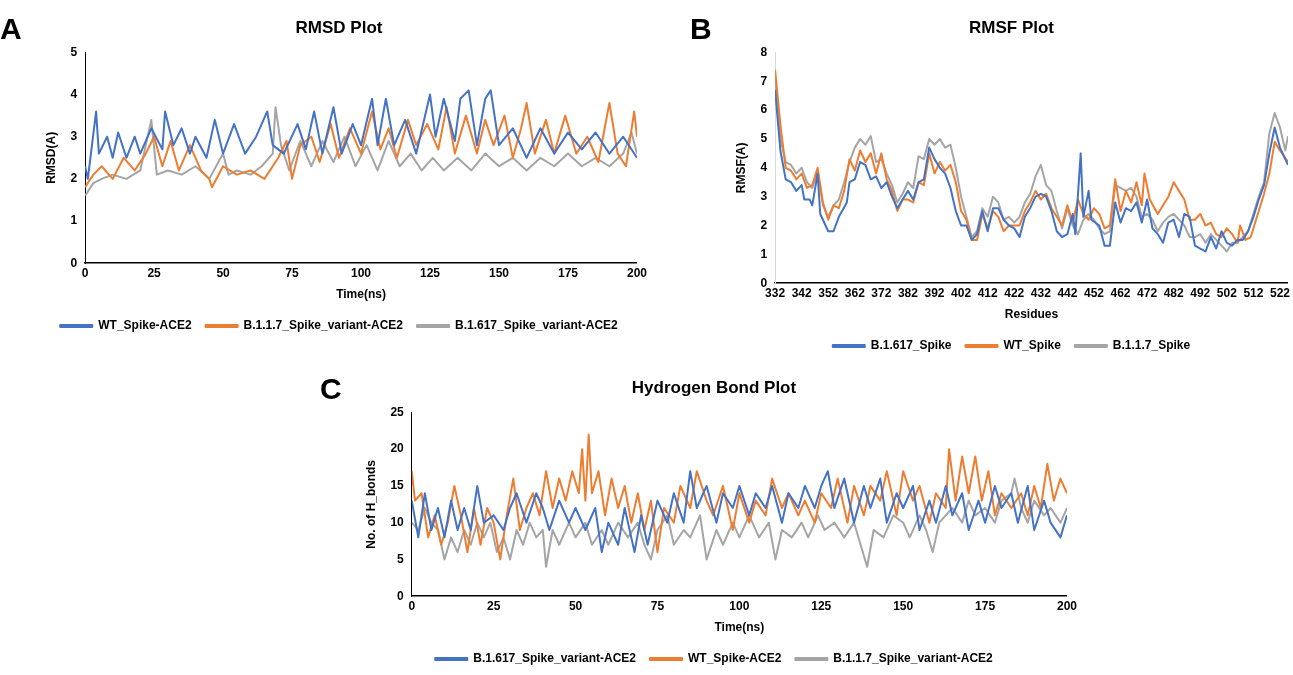  Describe the element at coordinates (908, 292) in the screenshot. I see `x-tick-label: 382` at that location.